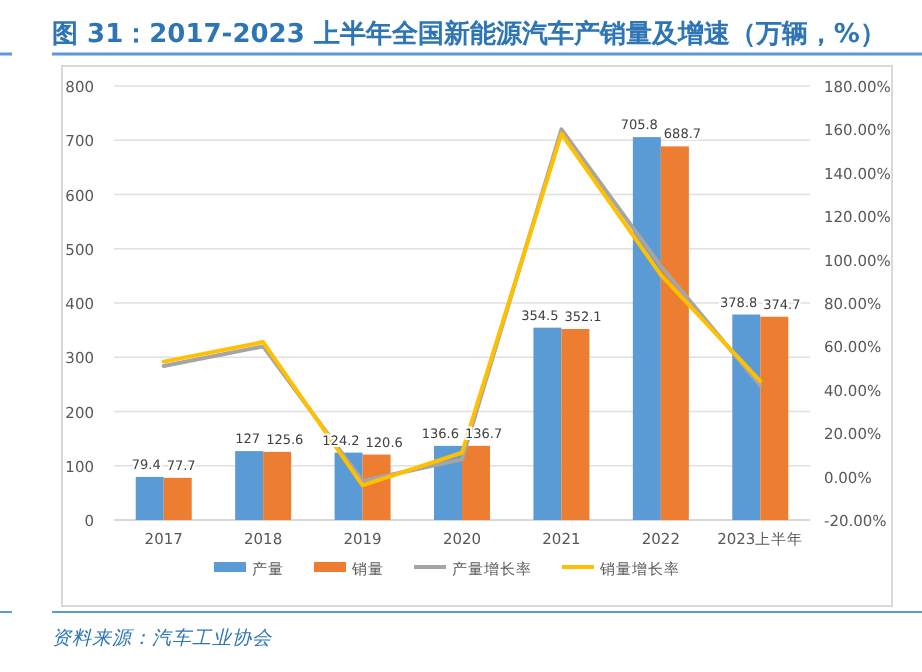  What do you see at coordinates (469, 34) in the screenshot?
I see `chart-title: 图 31：2017-2023 上半年全国新能源汽车产销量及增速（万辆，%）` at bounding box center [469, 34].